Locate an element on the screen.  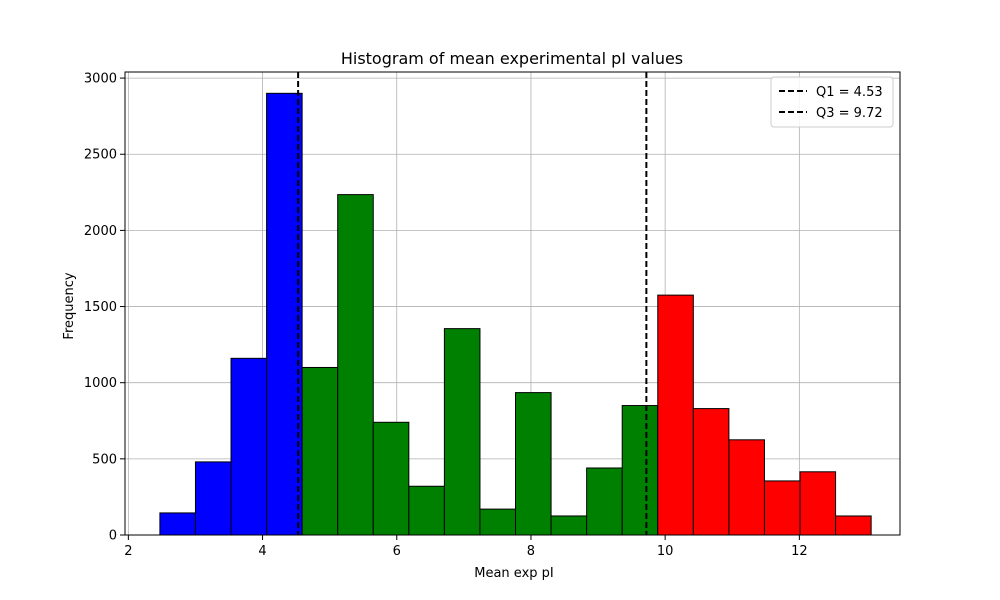
y-axis-ticks: 0 500 1000 1500 2000 2500 3000 is located at coordinates (104, 308).